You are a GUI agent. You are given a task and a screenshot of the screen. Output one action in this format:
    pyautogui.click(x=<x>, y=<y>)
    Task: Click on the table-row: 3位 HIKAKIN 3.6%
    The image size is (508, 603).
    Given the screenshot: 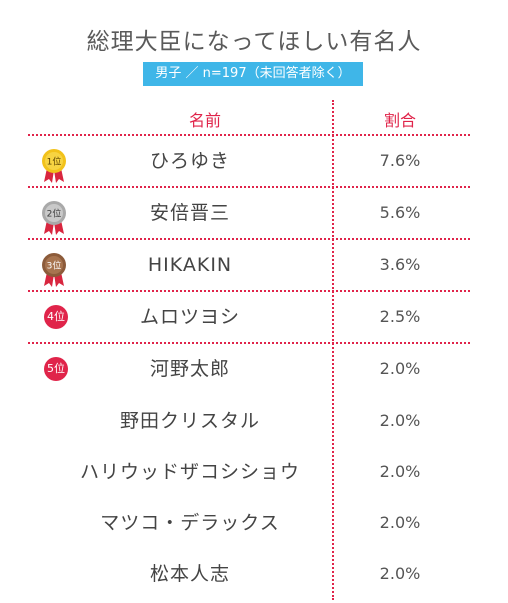 What is the action you would take?
    pyautogui.click(x=254, y=265)
    